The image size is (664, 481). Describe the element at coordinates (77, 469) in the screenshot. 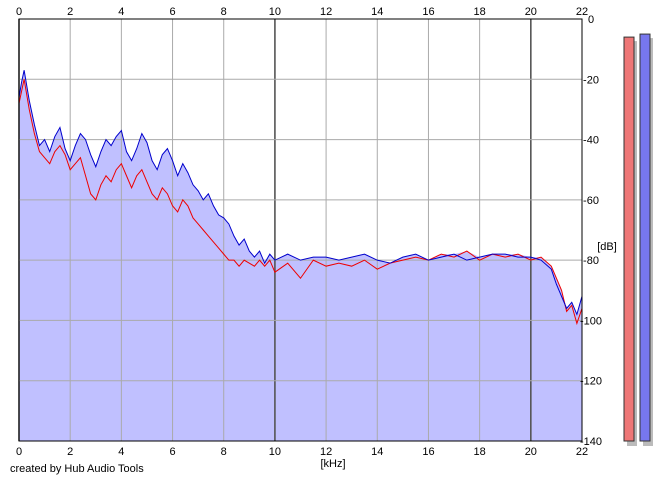

I see `credit-text: created by Hub Audio Tools` at that location.